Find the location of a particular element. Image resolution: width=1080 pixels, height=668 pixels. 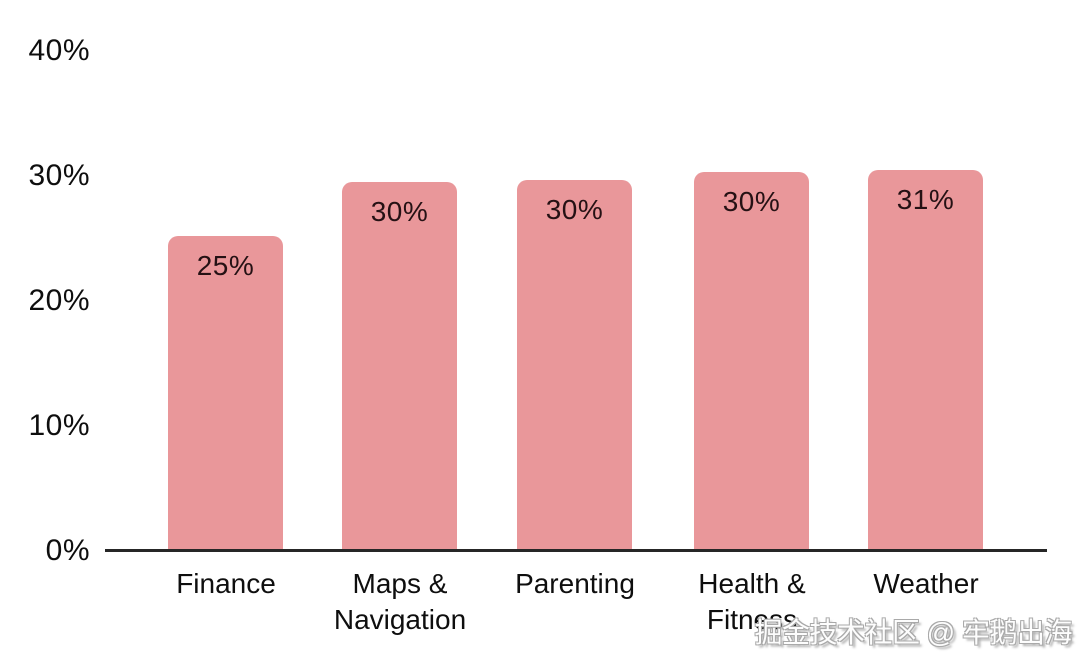

x-axis-category-line: Finance is located at coordinates (226, 583).